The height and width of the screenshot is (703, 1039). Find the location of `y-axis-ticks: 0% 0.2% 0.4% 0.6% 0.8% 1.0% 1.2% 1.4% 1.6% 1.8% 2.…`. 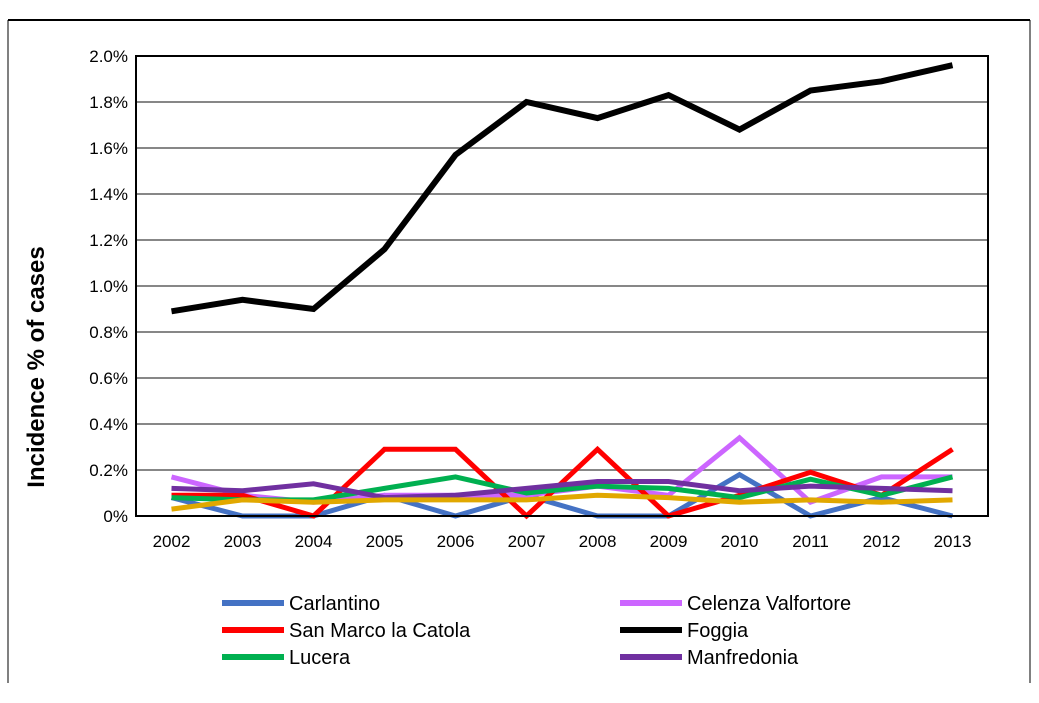

y-axis-ticks: 0% 0.2% 0.4% 0.6% 0.8% 1.0% 1.2% 1.4% 1.6% 1.8% 2.… is located at coordinates (108, 286).